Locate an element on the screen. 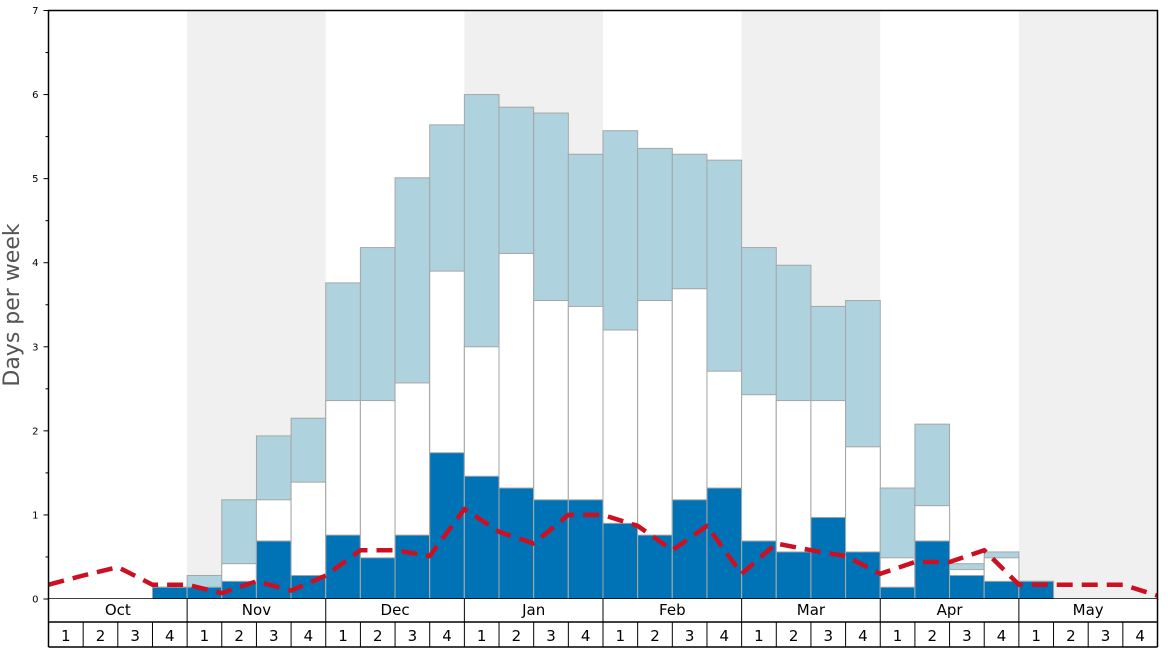 The height and width of the screenshot is (648, 1168). average-days-line is located at coordinates (603, 552).